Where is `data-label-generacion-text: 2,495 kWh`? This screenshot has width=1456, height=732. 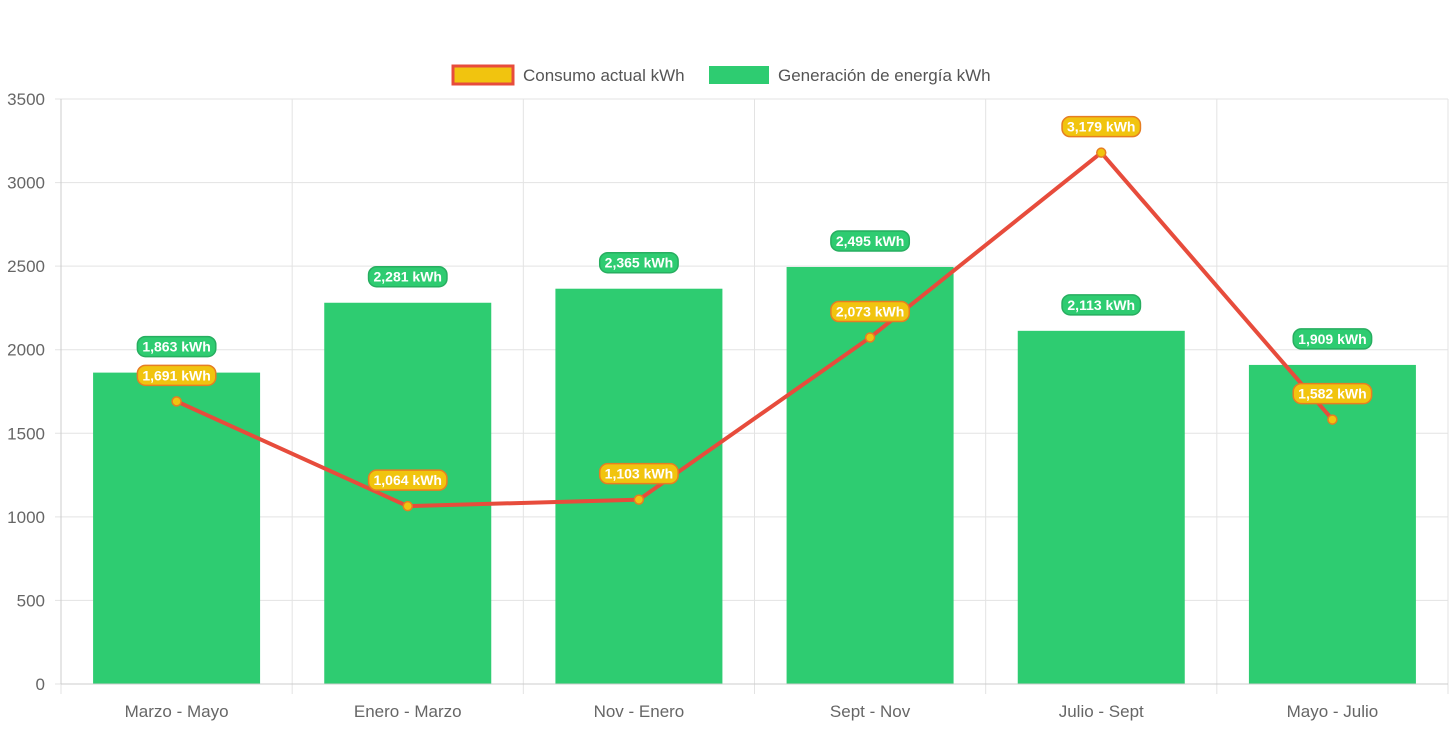
data-label-generacion-text: 2,495 kWh is located at coordinates (870, 241).